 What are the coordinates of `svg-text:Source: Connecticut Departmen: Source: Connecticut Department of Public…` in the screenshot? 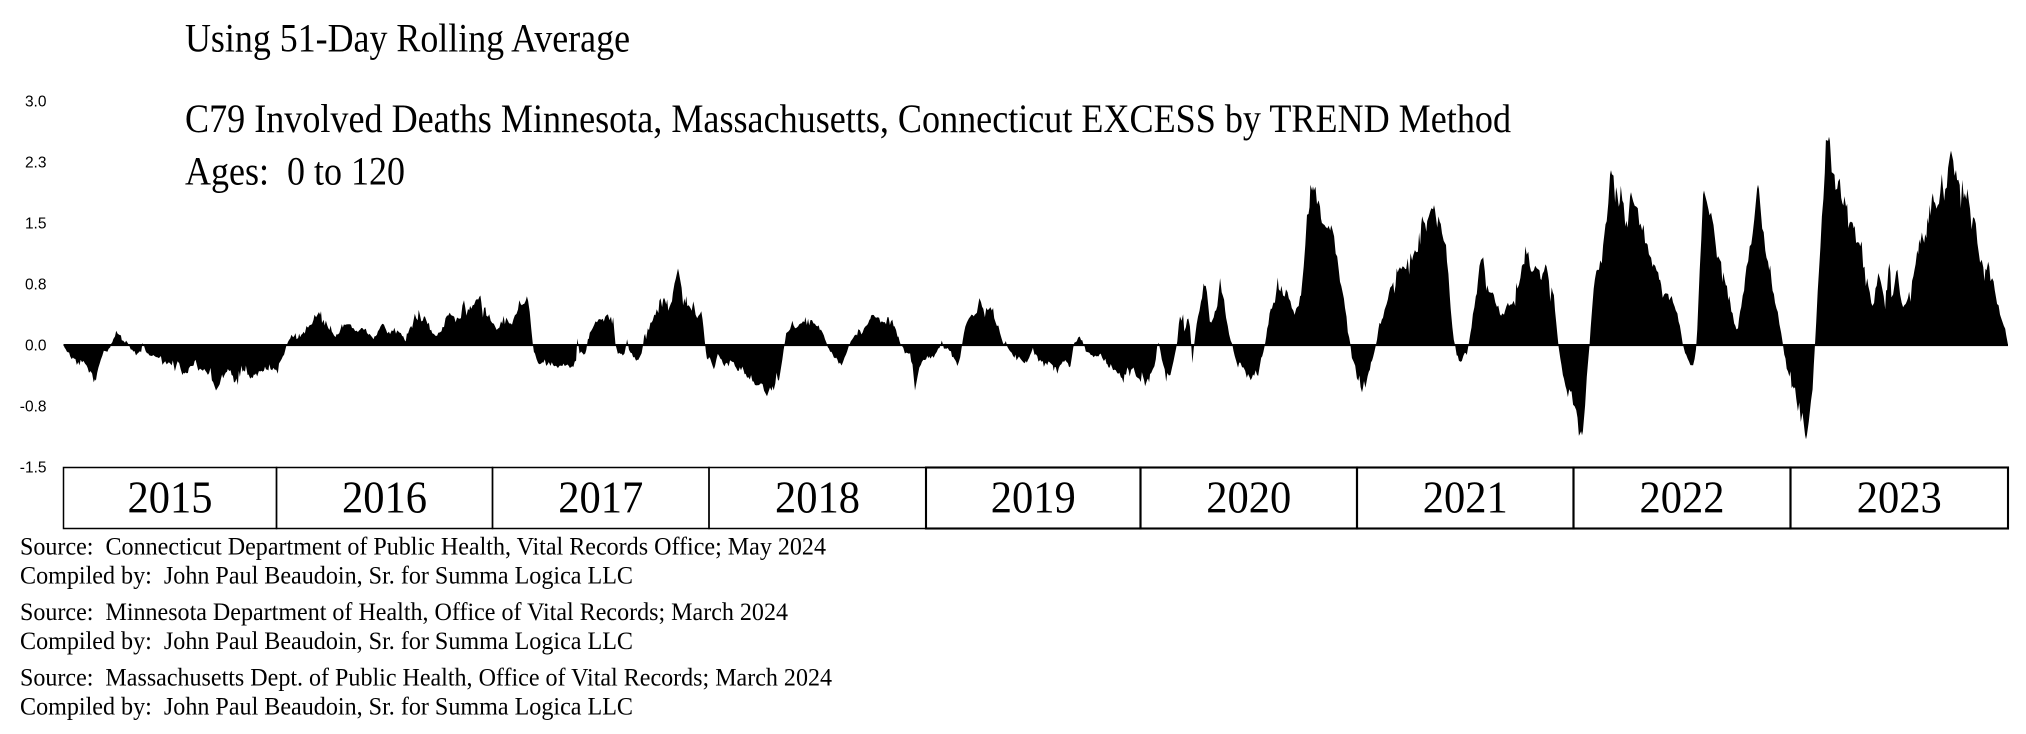 It's located at (423, 546).